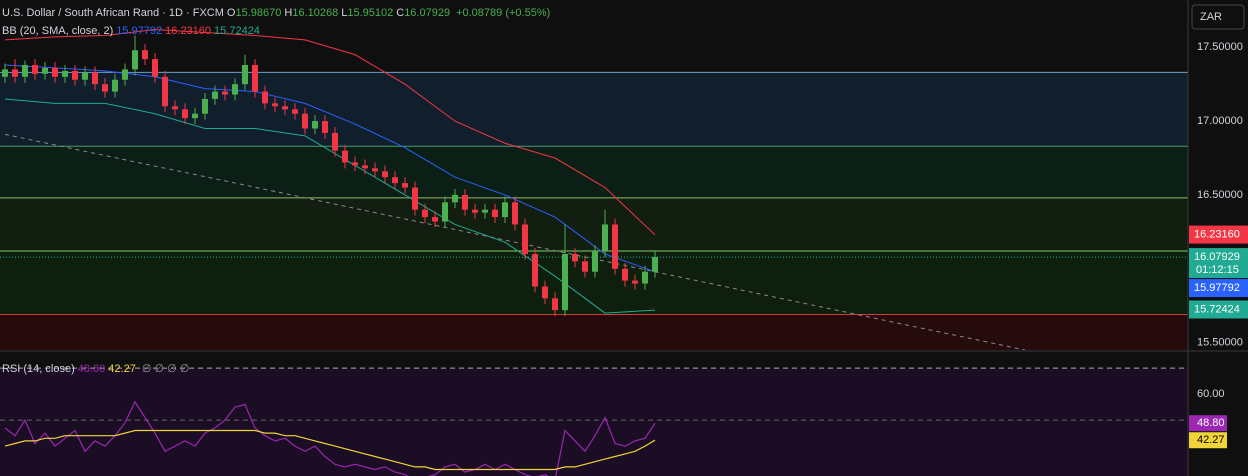 This screenshot has height=476, width=1248. Describe the element at coordinates (38, 369) in the screenshot. I see `rsi-title: RSI (14, close)` at that location.